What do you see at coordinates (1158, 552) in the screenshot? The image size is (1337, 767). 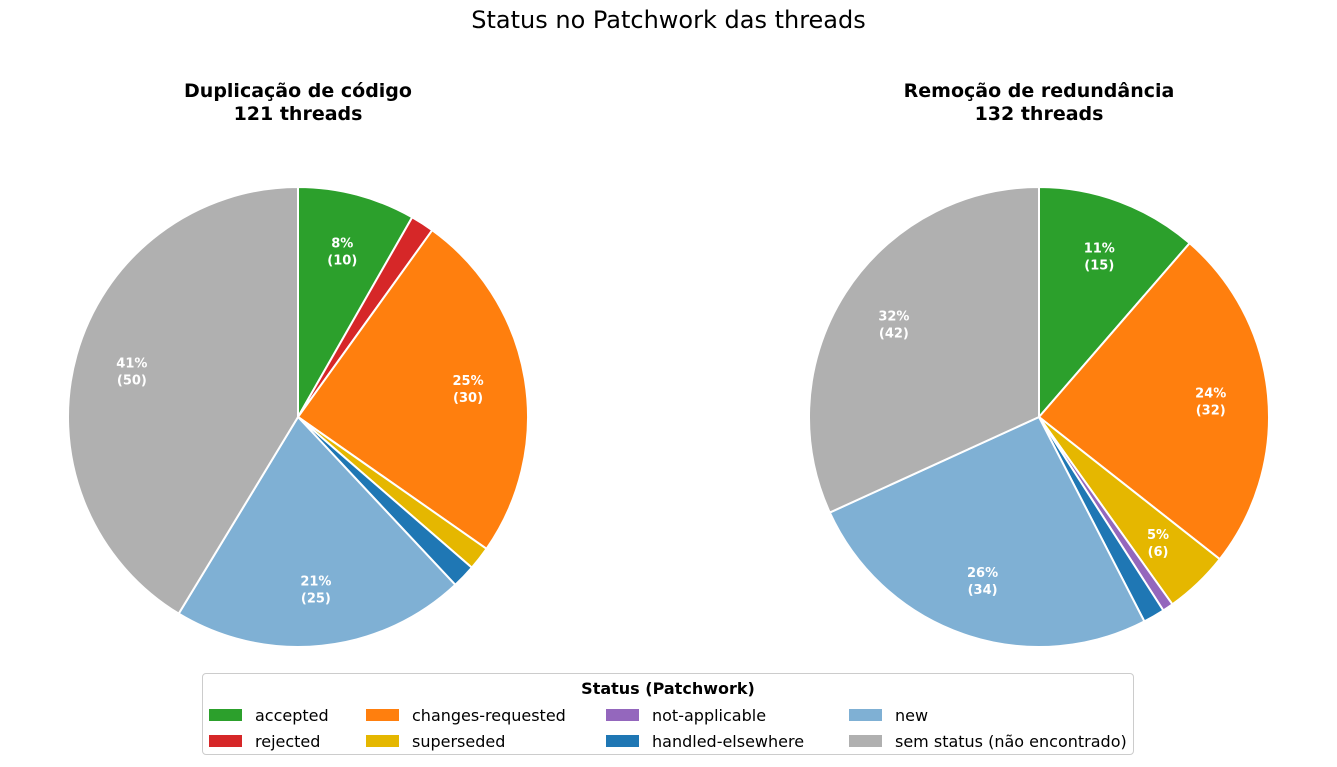 I see `pie-slice-count-label: (6)` at bounding box center [1158, 552].